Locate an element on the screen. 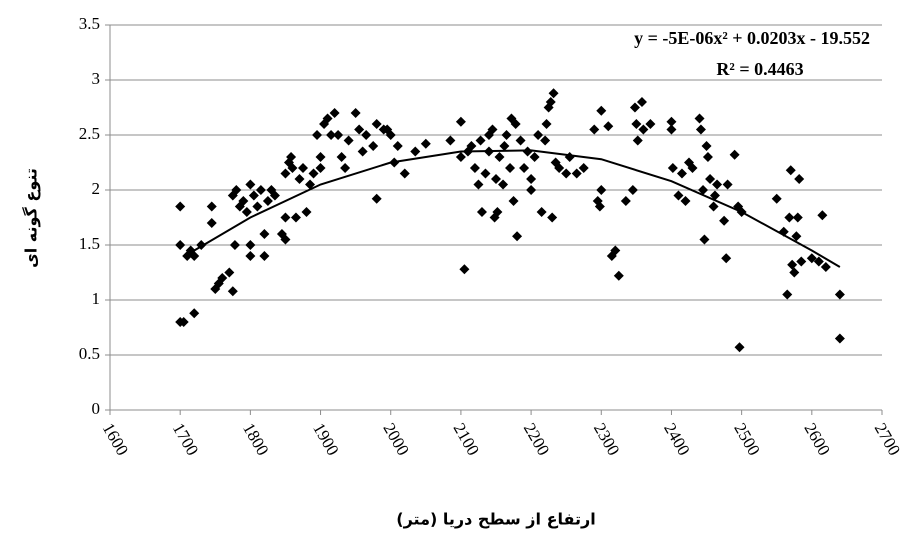 The height and width of the screenshot is (535, 914). y-tick-label: 2 is located at coordinates (96, 188).